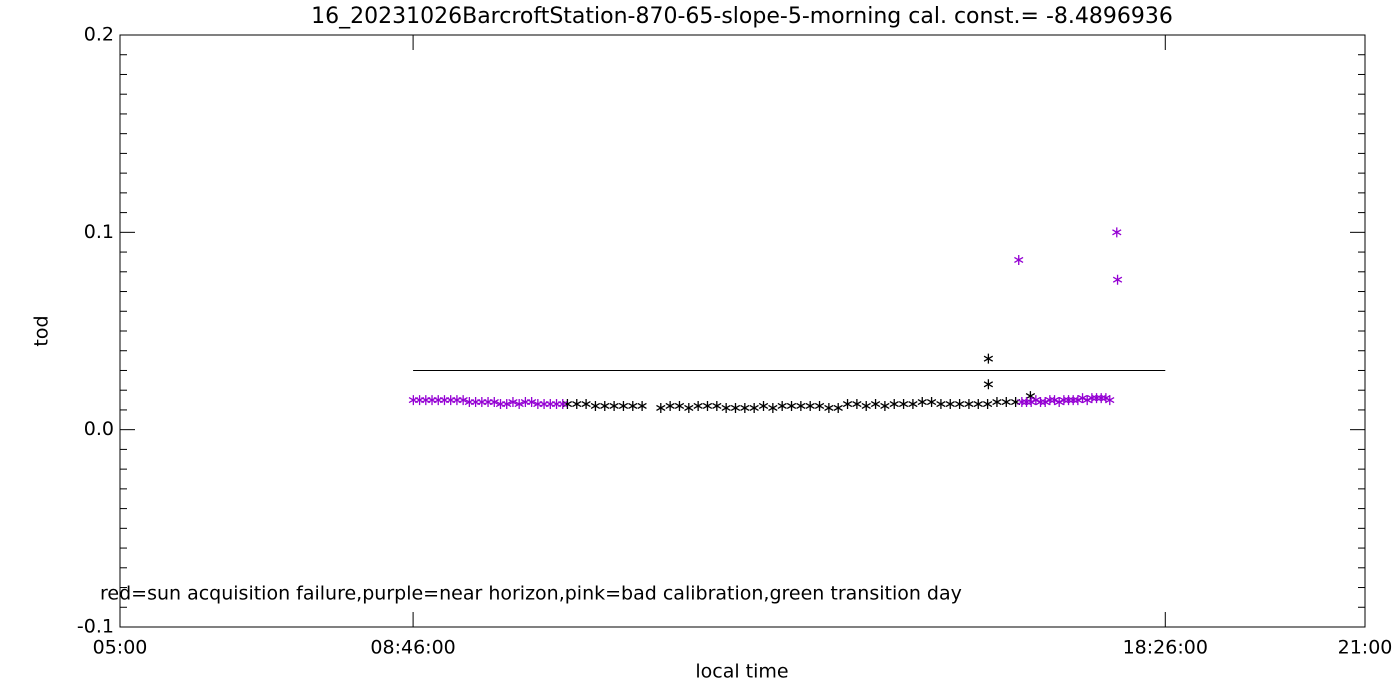 Image resolution: width=1400 pixels, height=700 pixels. What do you see at coordinates (99, 35) in the screenshot?
I see `y-tick-label: 0.2` at bounding box center [99, 35].